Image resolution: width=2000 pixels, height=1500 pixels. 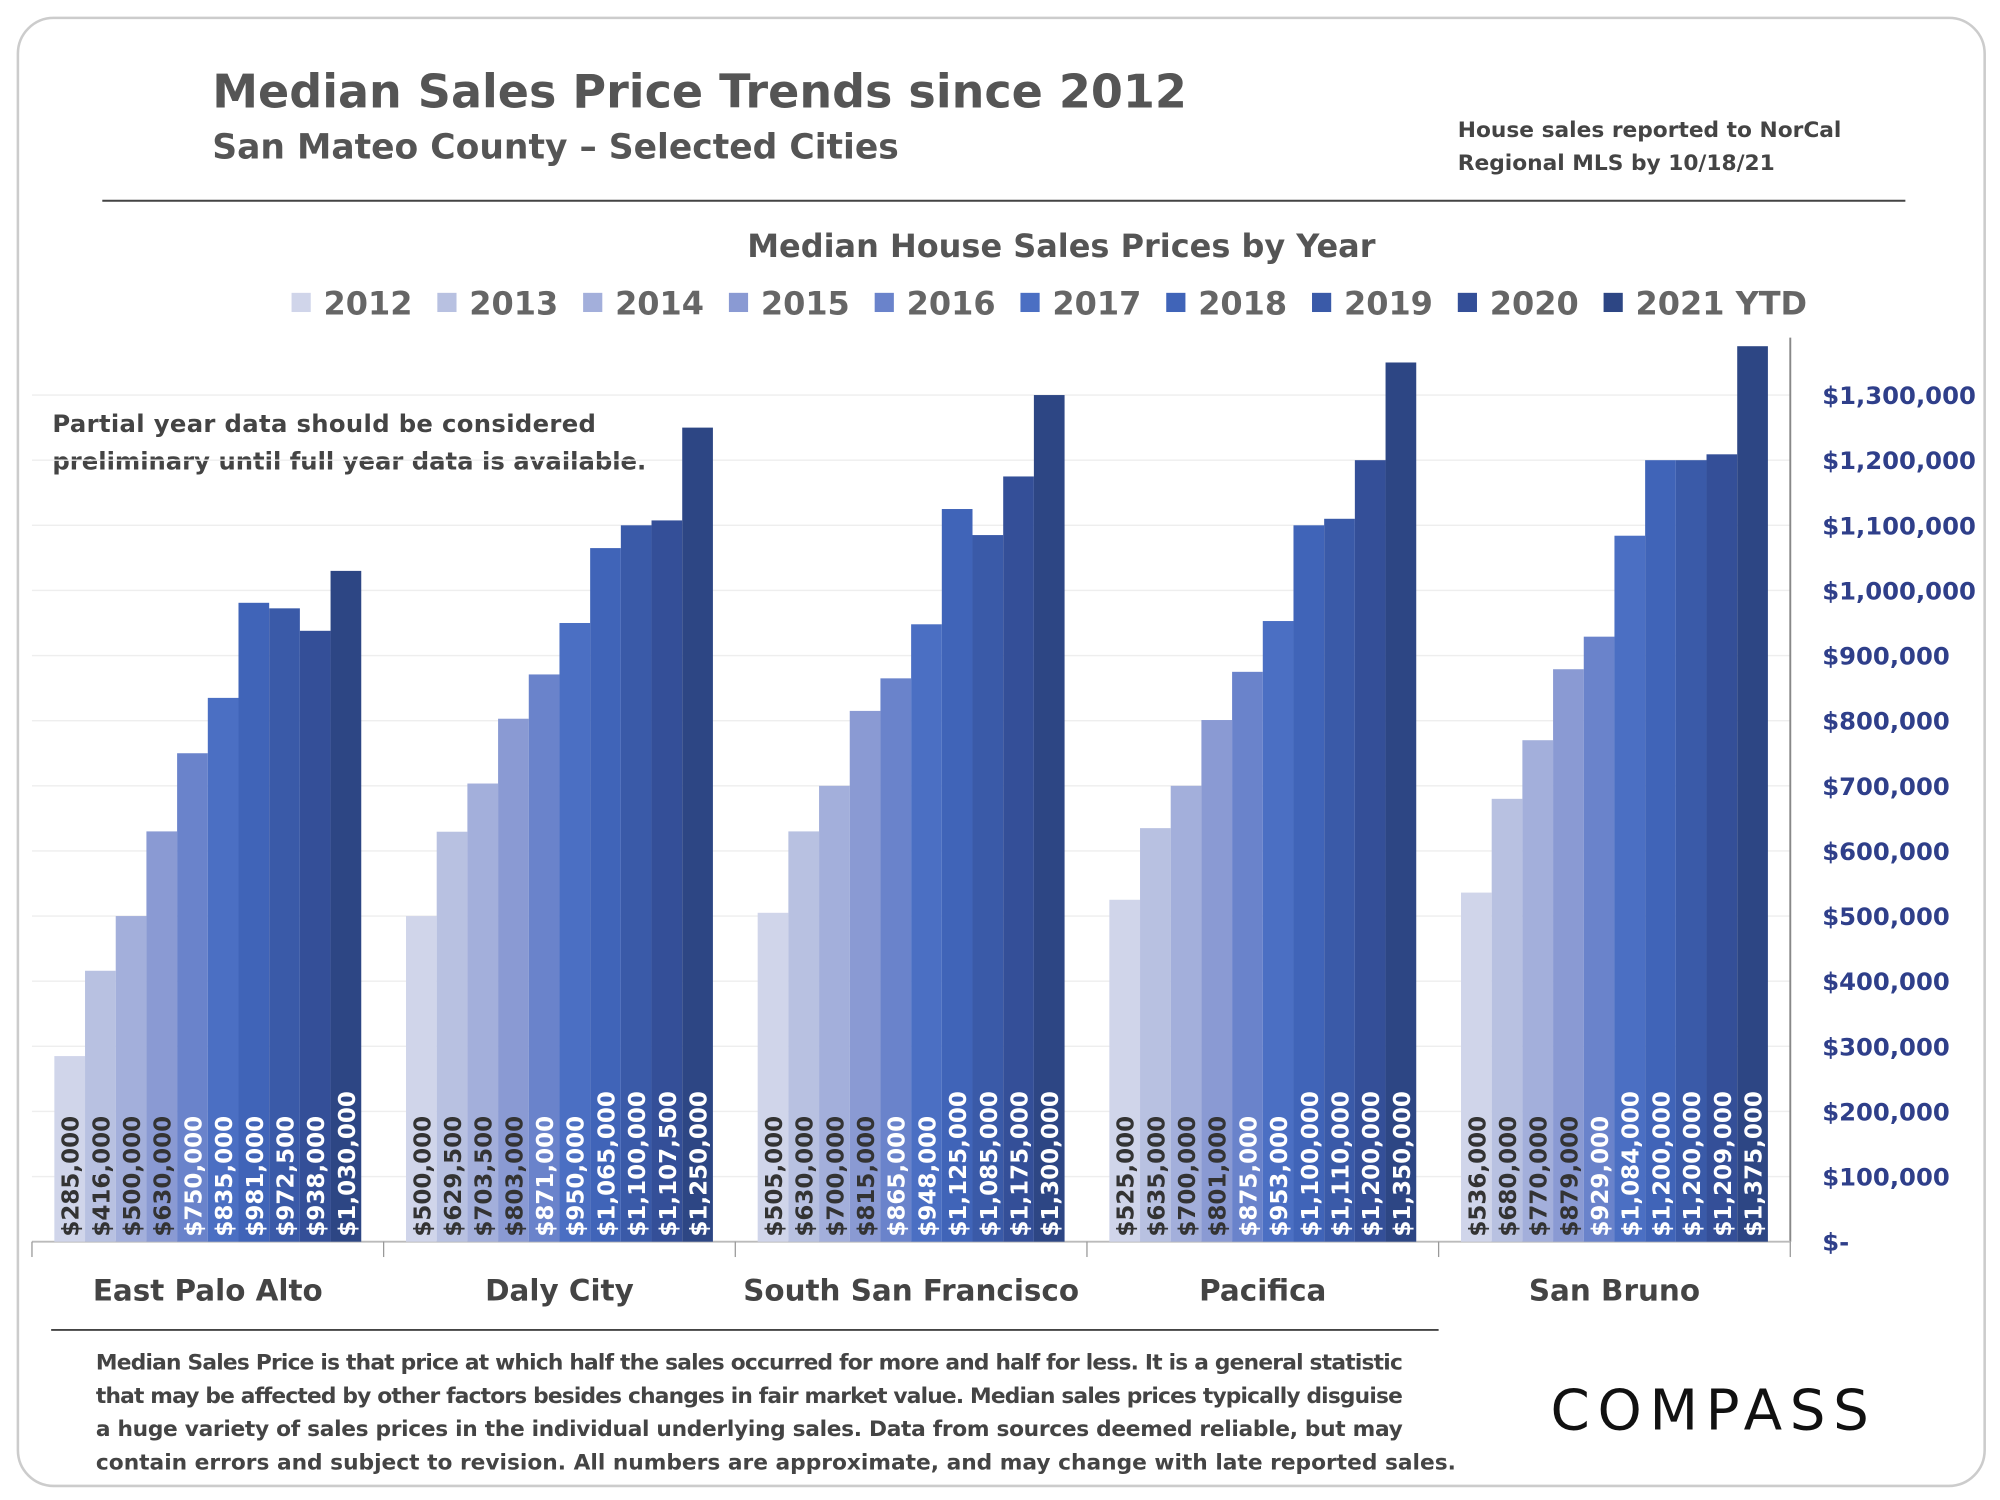 I want to click on x-tick-label: South San Francisco, so click(x=911, y=1291).